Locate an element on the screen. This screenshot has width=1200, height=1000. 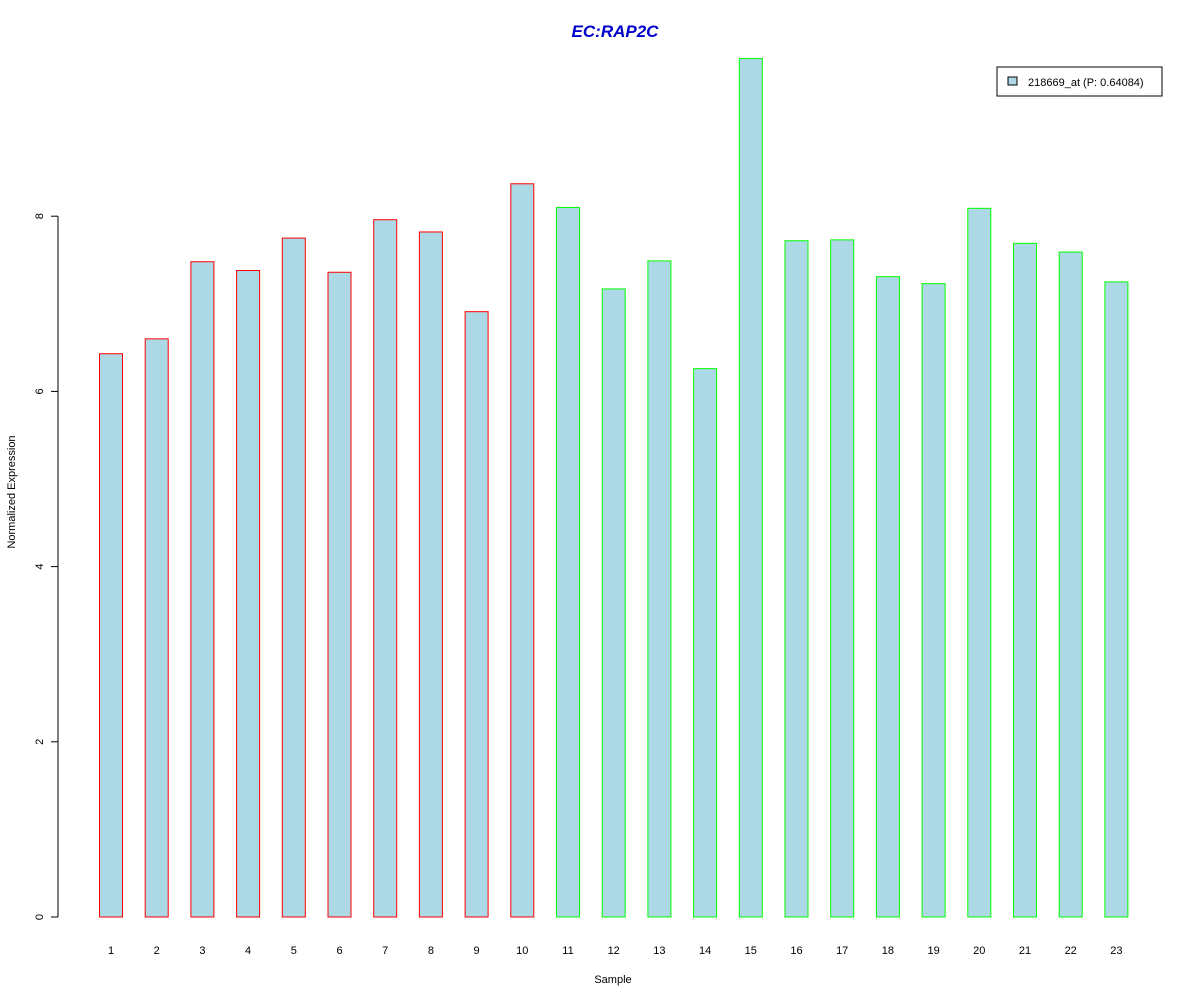
x-tick-label: 11 is located at coordinates (567, 951).